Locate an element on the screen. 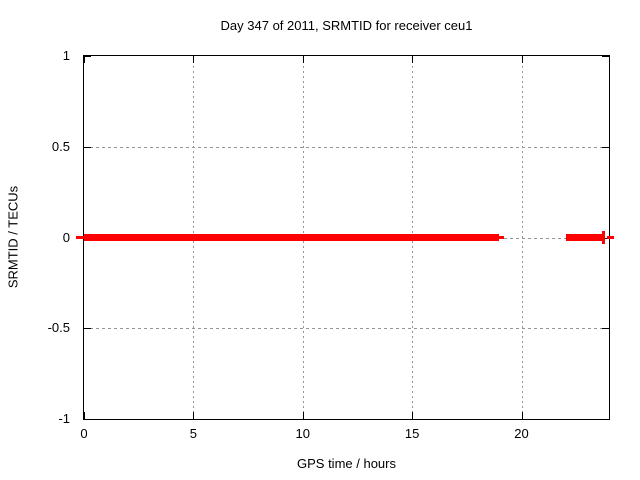  y-tick-label: 0 is located at coordinates (66, 237).